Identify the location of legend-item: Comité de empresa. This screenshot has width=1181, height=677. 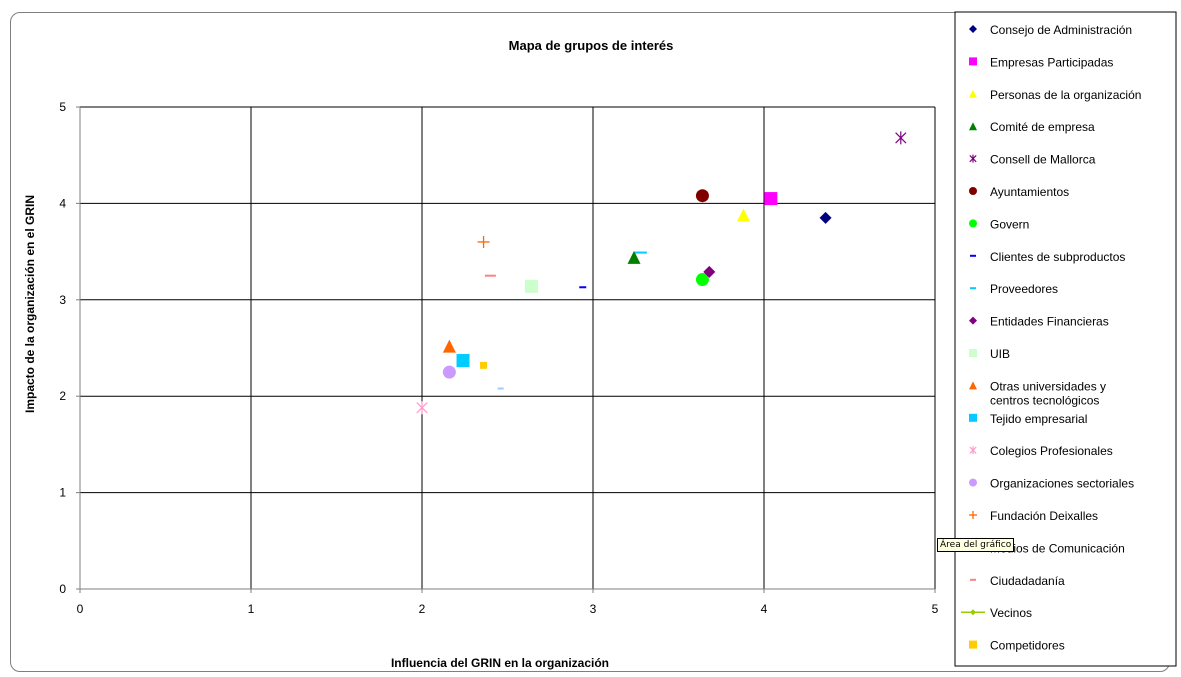
(1032, 127).